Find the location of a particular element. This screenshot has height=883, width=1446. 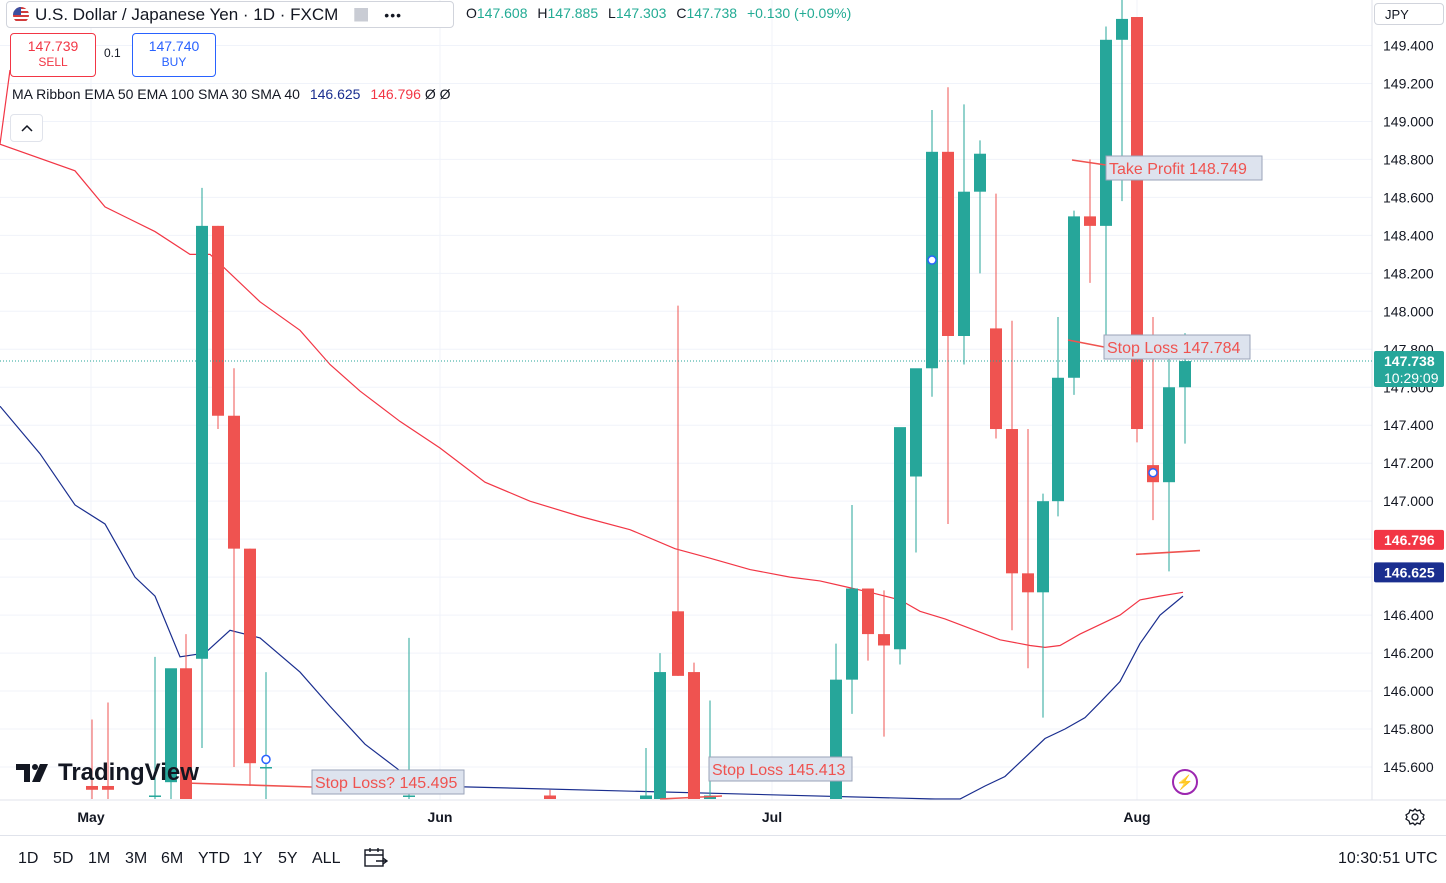

sma-price-tag is located at coordinates (1409, 539).